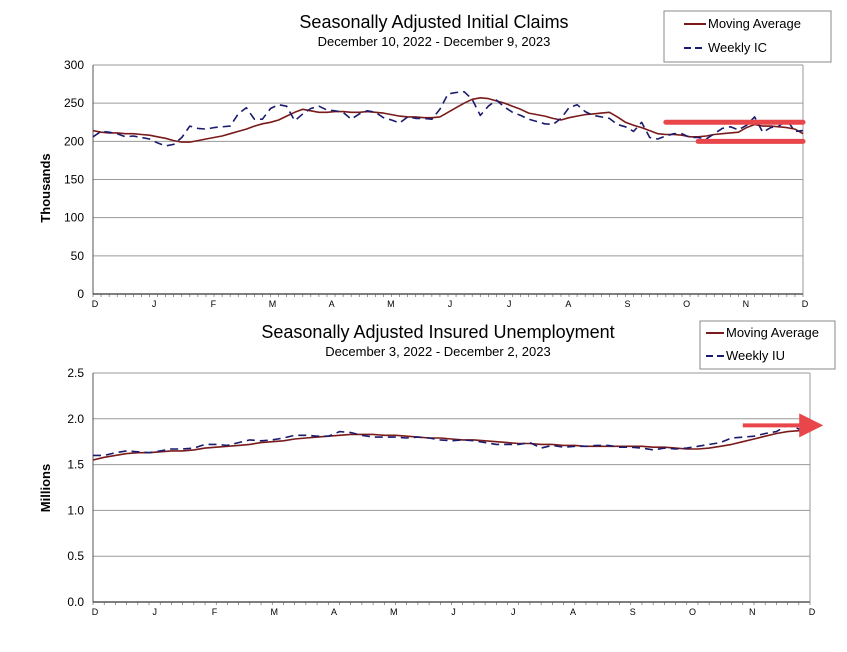 The height and width of the screenshot is (652, 847). What do you see at coordinates (767, 345) in the screenshot?
I see `legend: Moving Average Weekly IU` at bounding box center [767, 345].